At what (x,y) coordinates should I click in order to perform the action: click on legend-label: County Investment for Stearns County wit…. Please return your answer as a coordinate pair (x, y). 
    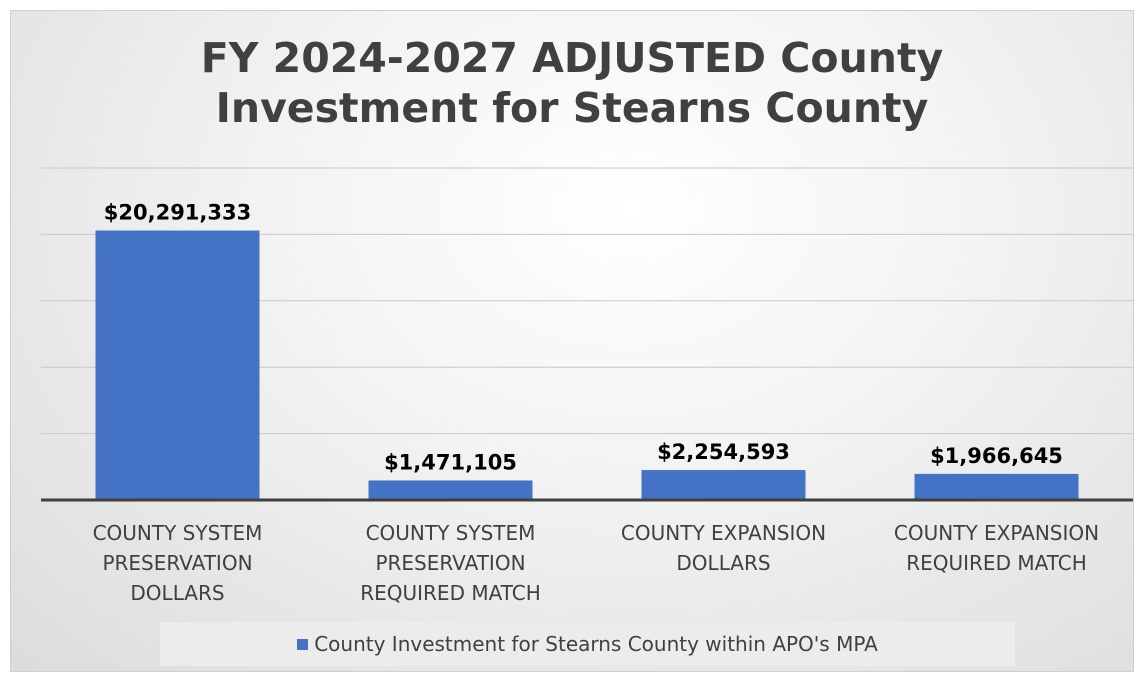
    Looking at the image, I should click on (596, 644).